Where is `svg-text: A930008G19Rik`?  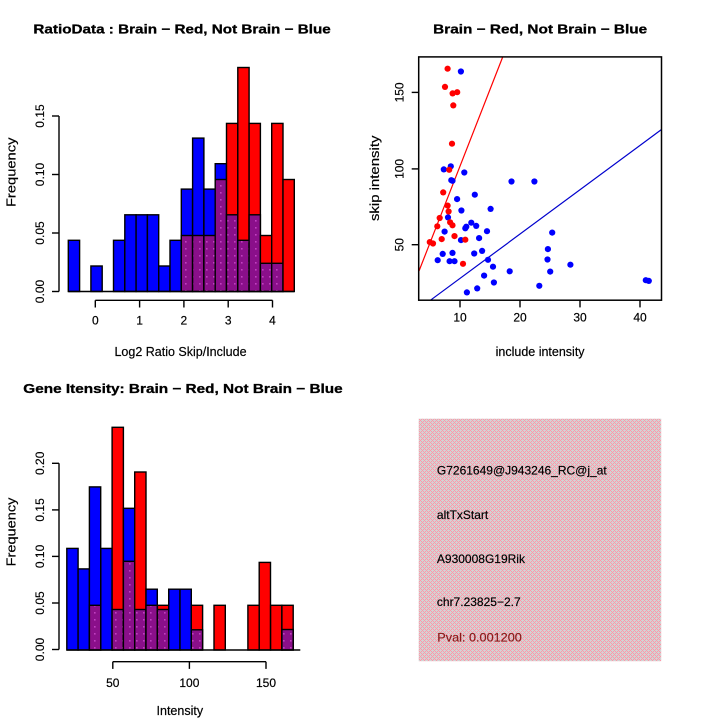
svg-text: A930008G19Rik is located at coordinates (481, 559).